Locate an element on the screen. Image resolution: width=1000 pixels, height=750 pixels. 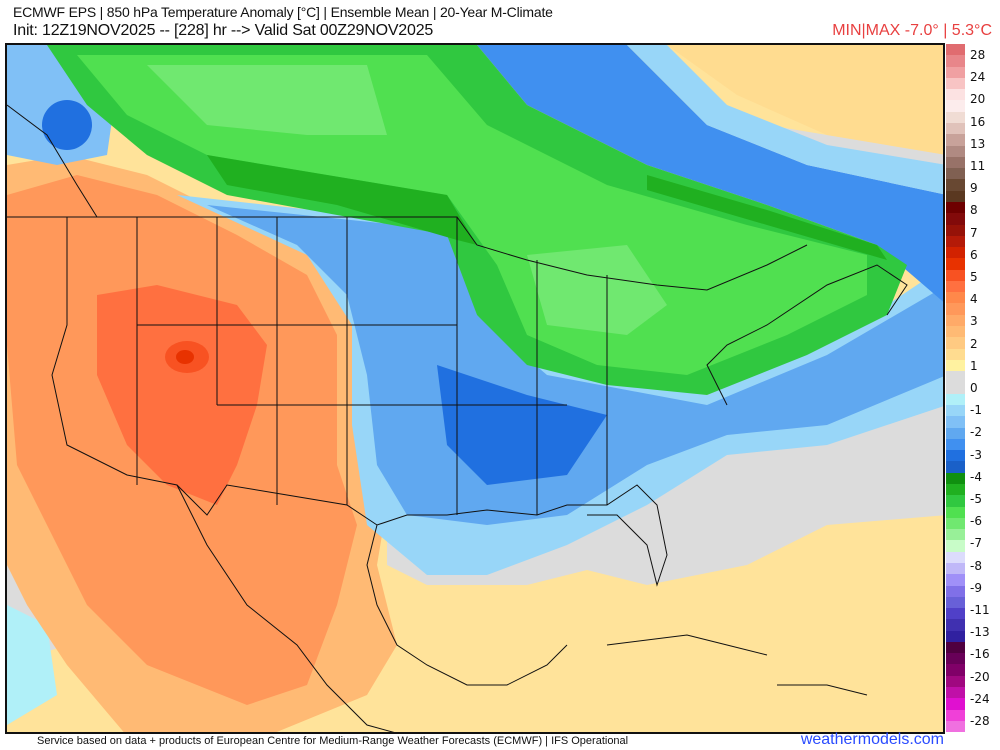
colorbar-tick-label: 1 is located at coordinates (974, 365).